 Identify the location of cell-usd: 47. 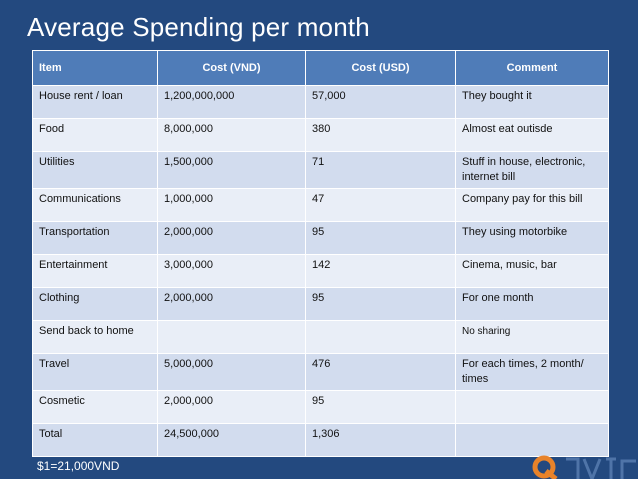
(380, 205).